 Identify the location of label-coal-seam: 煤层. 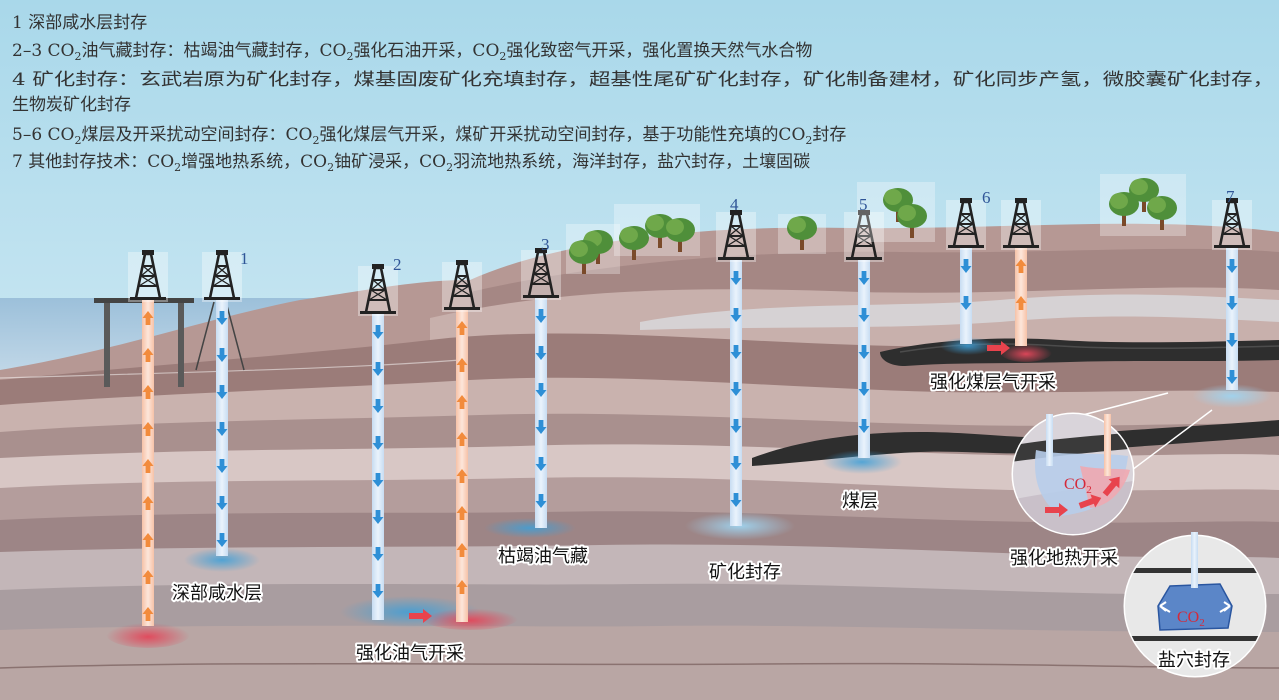
(860, 501).